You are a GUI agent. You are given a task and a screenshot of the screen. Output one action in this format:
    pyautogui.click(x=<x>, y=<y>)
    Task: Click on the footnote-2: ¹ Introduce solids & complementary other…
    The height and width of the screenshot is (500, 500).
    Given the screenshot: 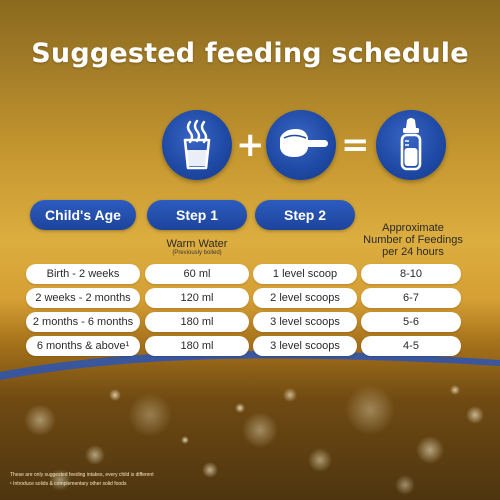 What is the action you would take?
    pyautogui.click(x=68, y=484)
    